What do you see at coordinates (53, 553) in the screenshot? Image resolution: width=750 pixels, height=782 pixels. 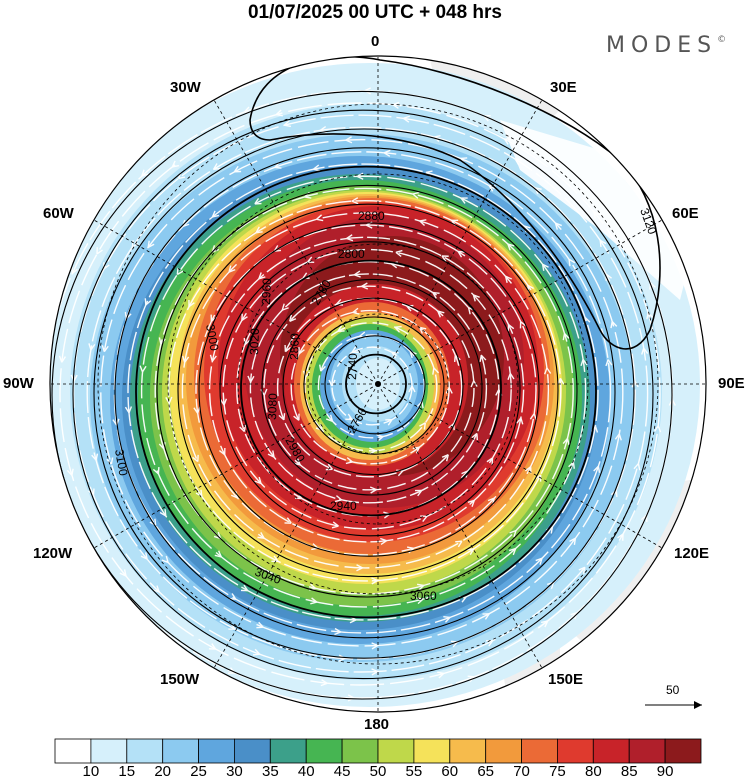 I see `lon-label-120w: 120W` at bounding box center [53, 553].